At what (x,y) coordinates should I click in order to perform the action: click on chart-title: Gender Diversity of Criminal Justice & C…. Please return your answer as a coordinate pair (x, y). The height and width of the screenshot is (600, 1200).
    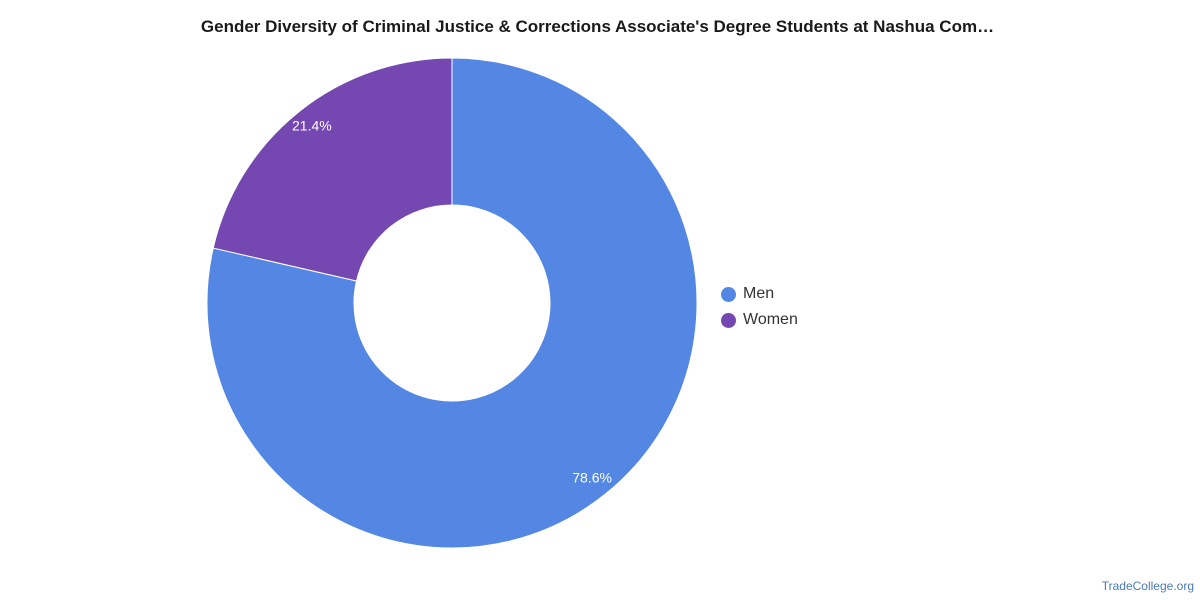
    Looking at the image, I should click on (597, 26).